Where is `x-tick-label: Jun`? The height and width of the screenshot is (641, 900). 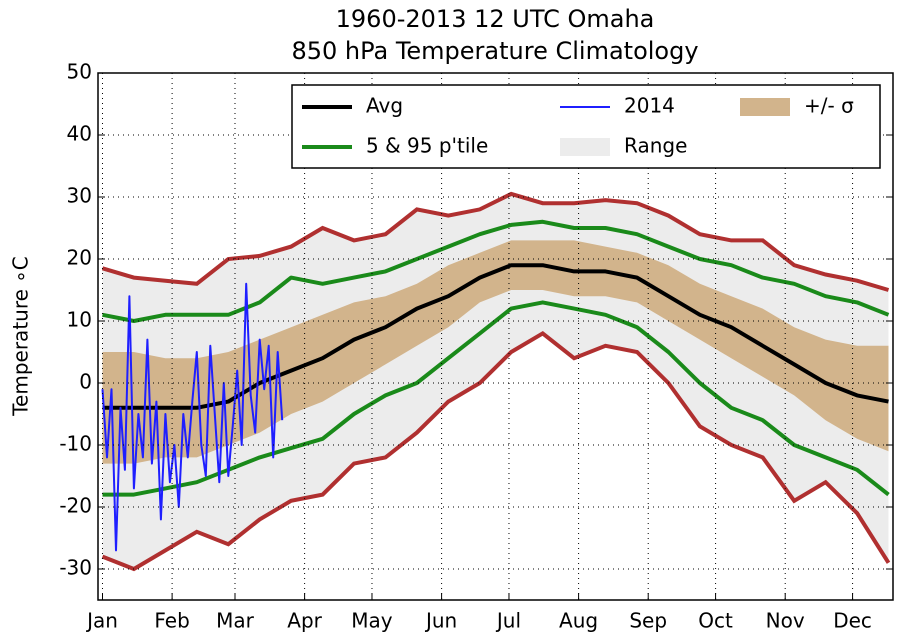 x-tick-label: Jun is located at coordinates (440, 621).